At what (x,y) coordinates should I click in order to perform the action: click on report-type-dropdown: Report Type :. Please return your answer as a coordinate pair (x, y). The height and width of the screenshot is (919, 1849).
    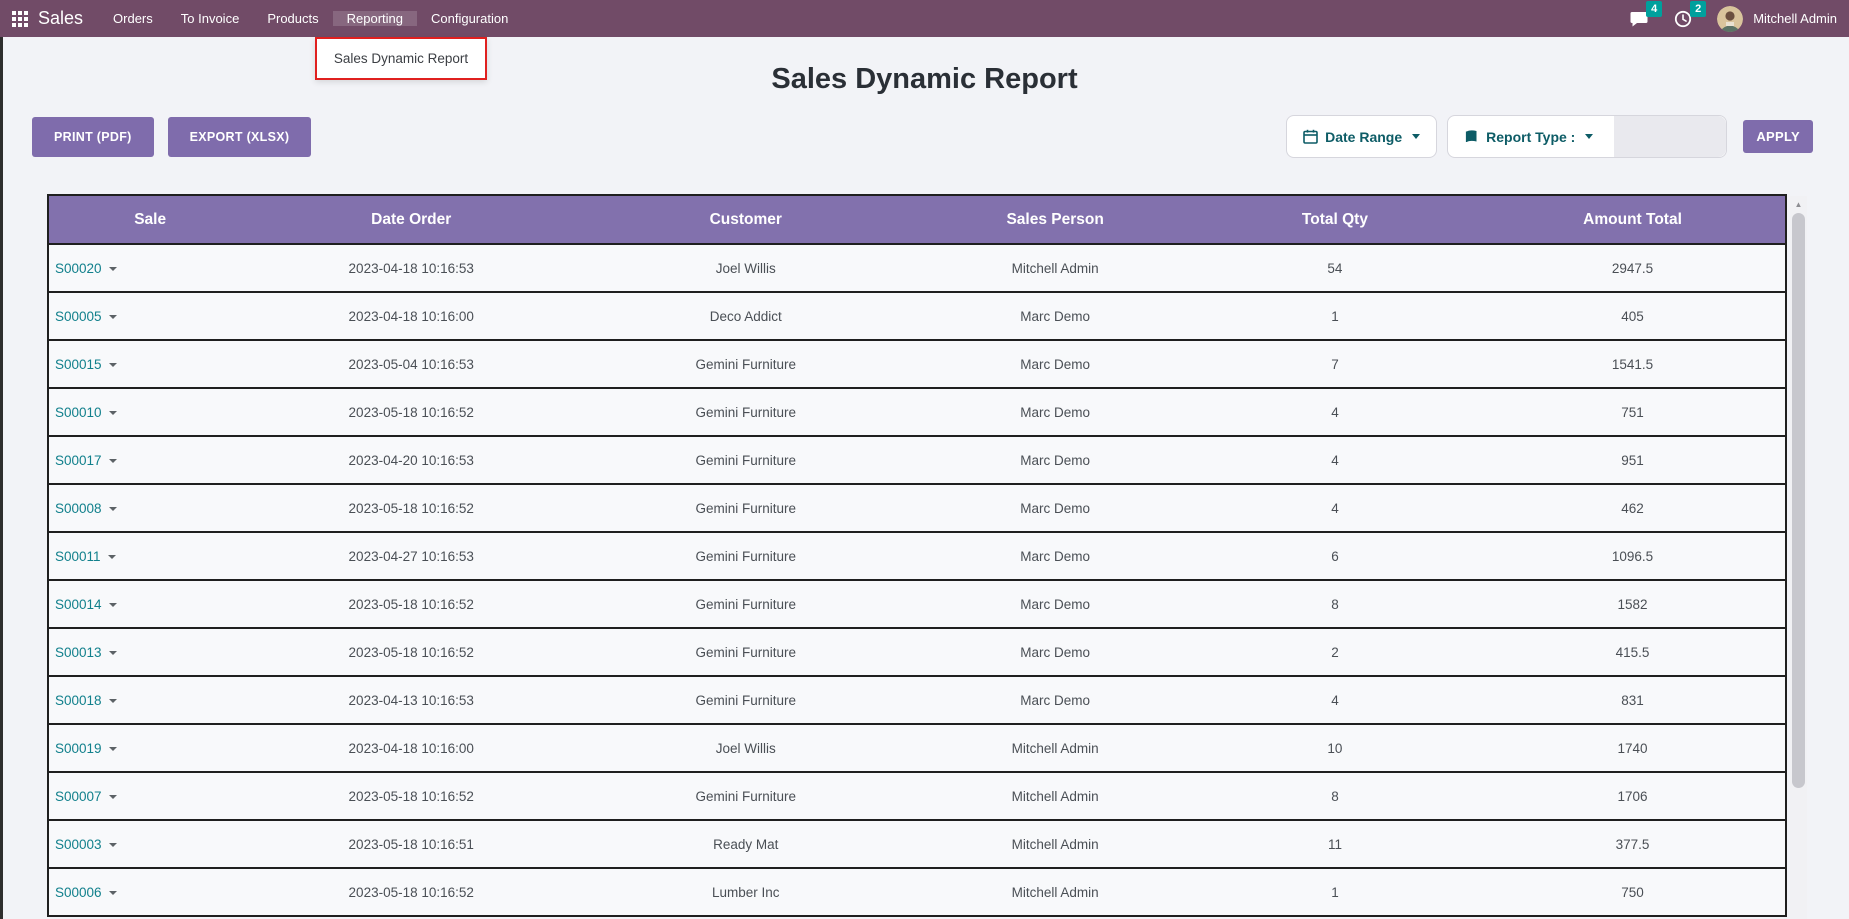
    Looking at the image, I should click on (1587, 136).